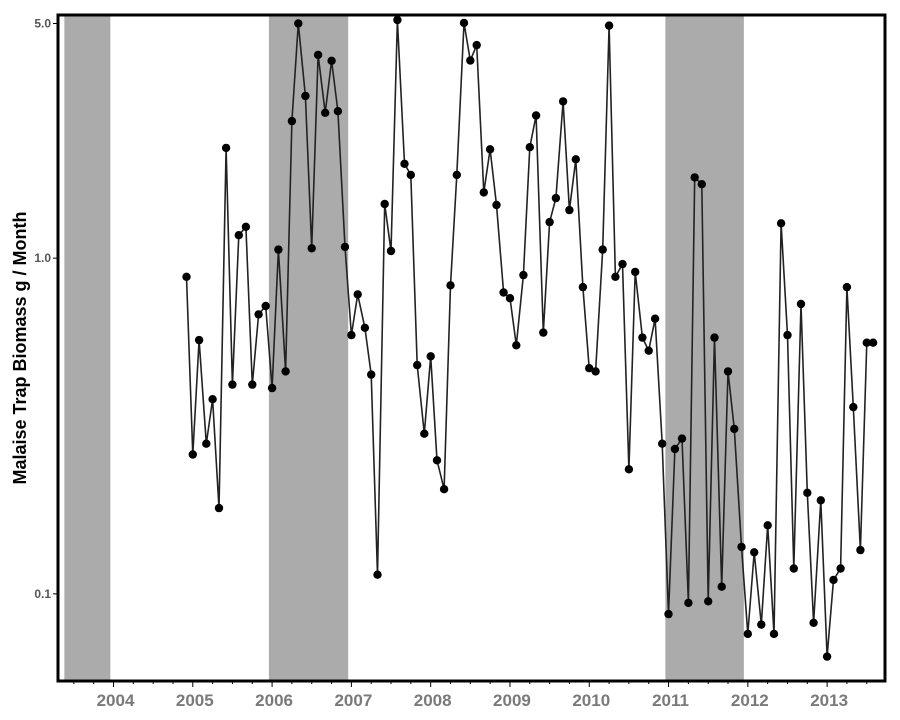  What do you see at coordinates (353, 700) in the screenshot?
I see `x-tick-label: 2007` at bounding box center [353, 700].